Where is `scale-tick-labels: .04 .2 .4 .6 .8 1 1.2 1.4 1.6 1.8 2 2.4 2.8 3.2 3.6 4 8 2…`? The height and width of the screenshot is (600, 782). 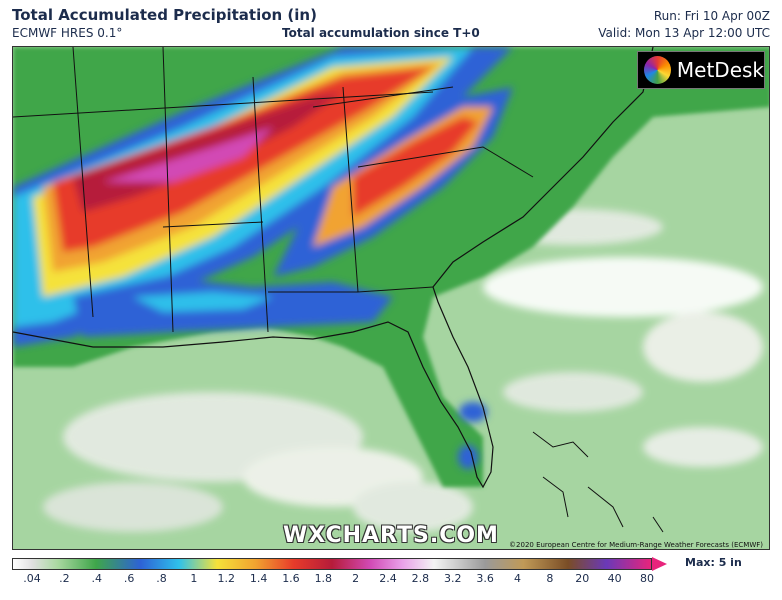 scale-tick-labels: .04 .2 .4 .6 .8 1 1.2 1.4 1.6 1.8 2 2.4 2.8 3.2 3.6 4 8 2… is located at coordinates (342, 580).